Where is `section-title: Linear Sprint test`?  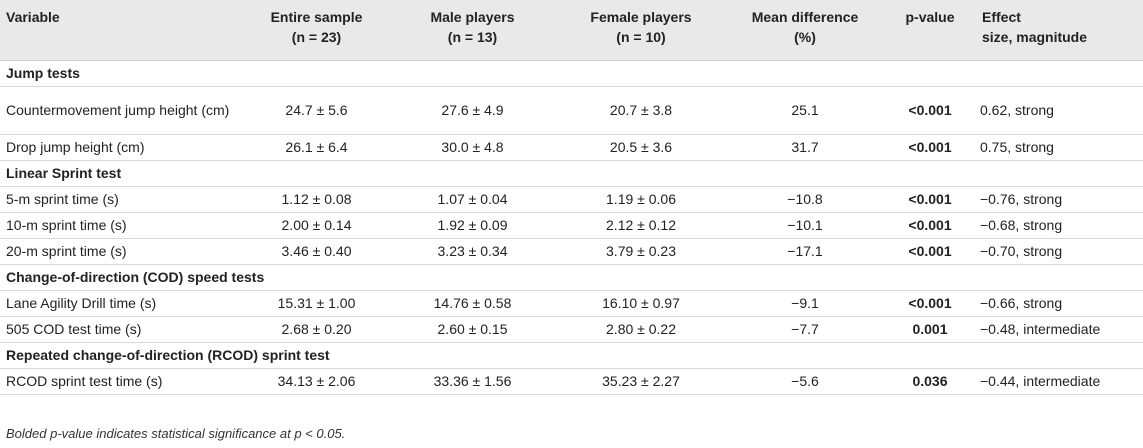
section-title: Linear Sprint test is located at coordinates (571, 173).